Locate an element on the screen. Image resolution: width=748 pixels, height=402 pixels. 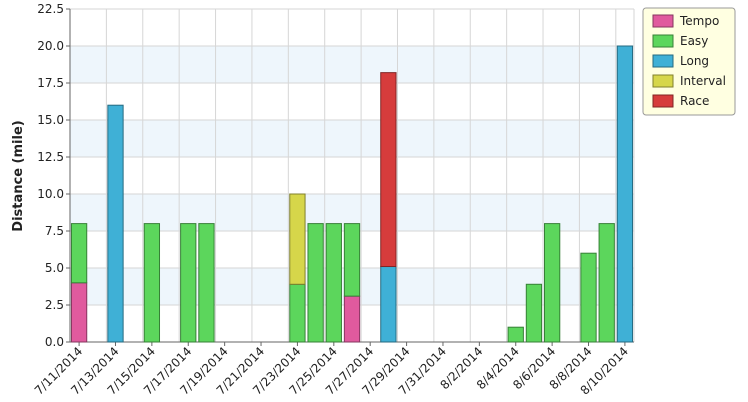
y-axis-label: Distance (mile) is located at coordinates (18, 175).